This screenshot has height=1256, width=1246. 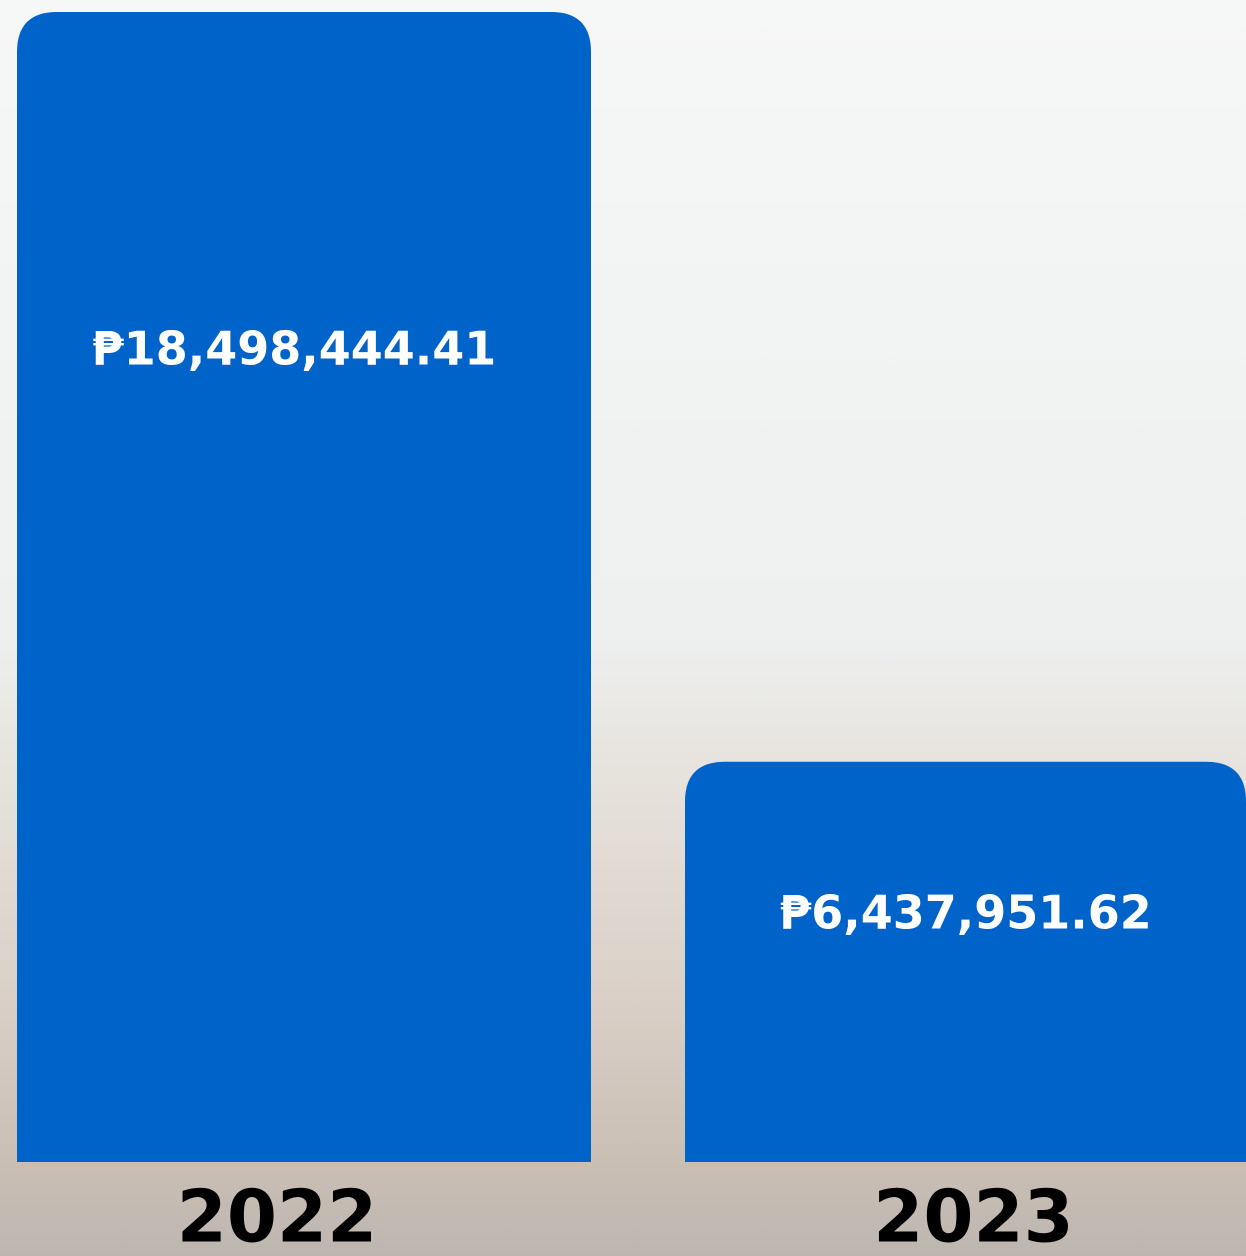 I want to click on x-tick-label: 2023, so click(x=973, y=1215).